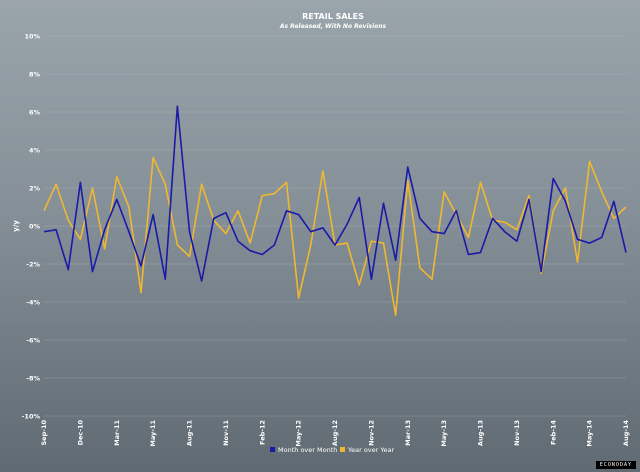 This screenshot has height=472, width=640. Describe the element at coordinates (35, 226) in the screenshot. I see `y-tick-label: 0%` at that location.